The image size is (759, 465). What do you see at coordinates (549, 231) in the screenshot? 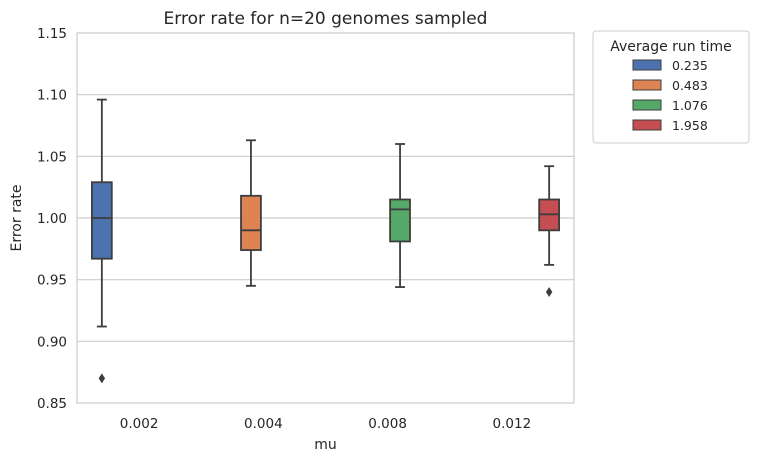
I see `box-1.958` at bounding box center [549, 231].